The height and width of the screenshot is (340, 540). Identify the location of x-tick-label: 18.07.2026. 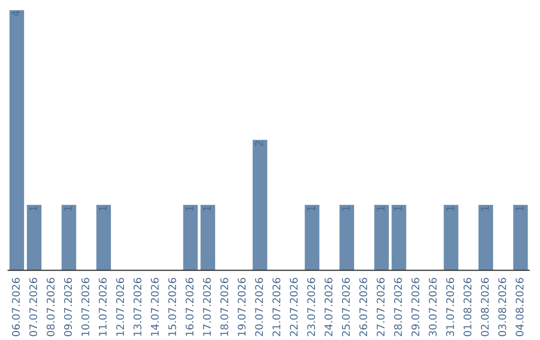
(224, 307).